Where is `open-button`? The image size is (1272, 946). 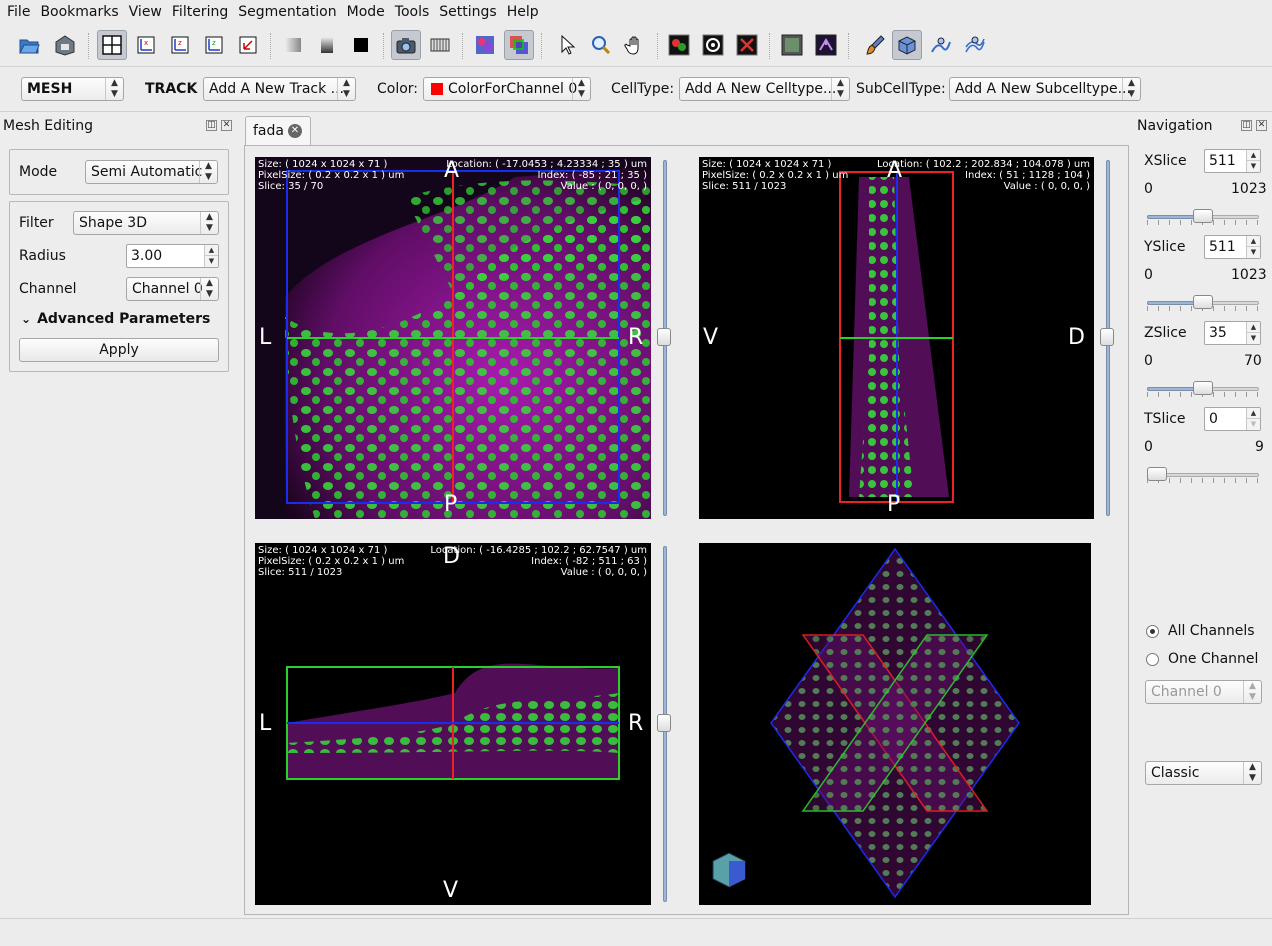
open-button is located at coordinates (29, 45).